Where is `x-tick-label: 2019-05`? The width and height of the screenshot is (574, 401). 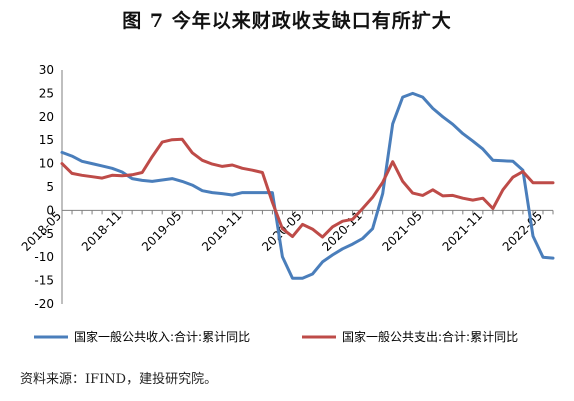 x-tick-label: 2019-05 is located at coordinates (161, 231).